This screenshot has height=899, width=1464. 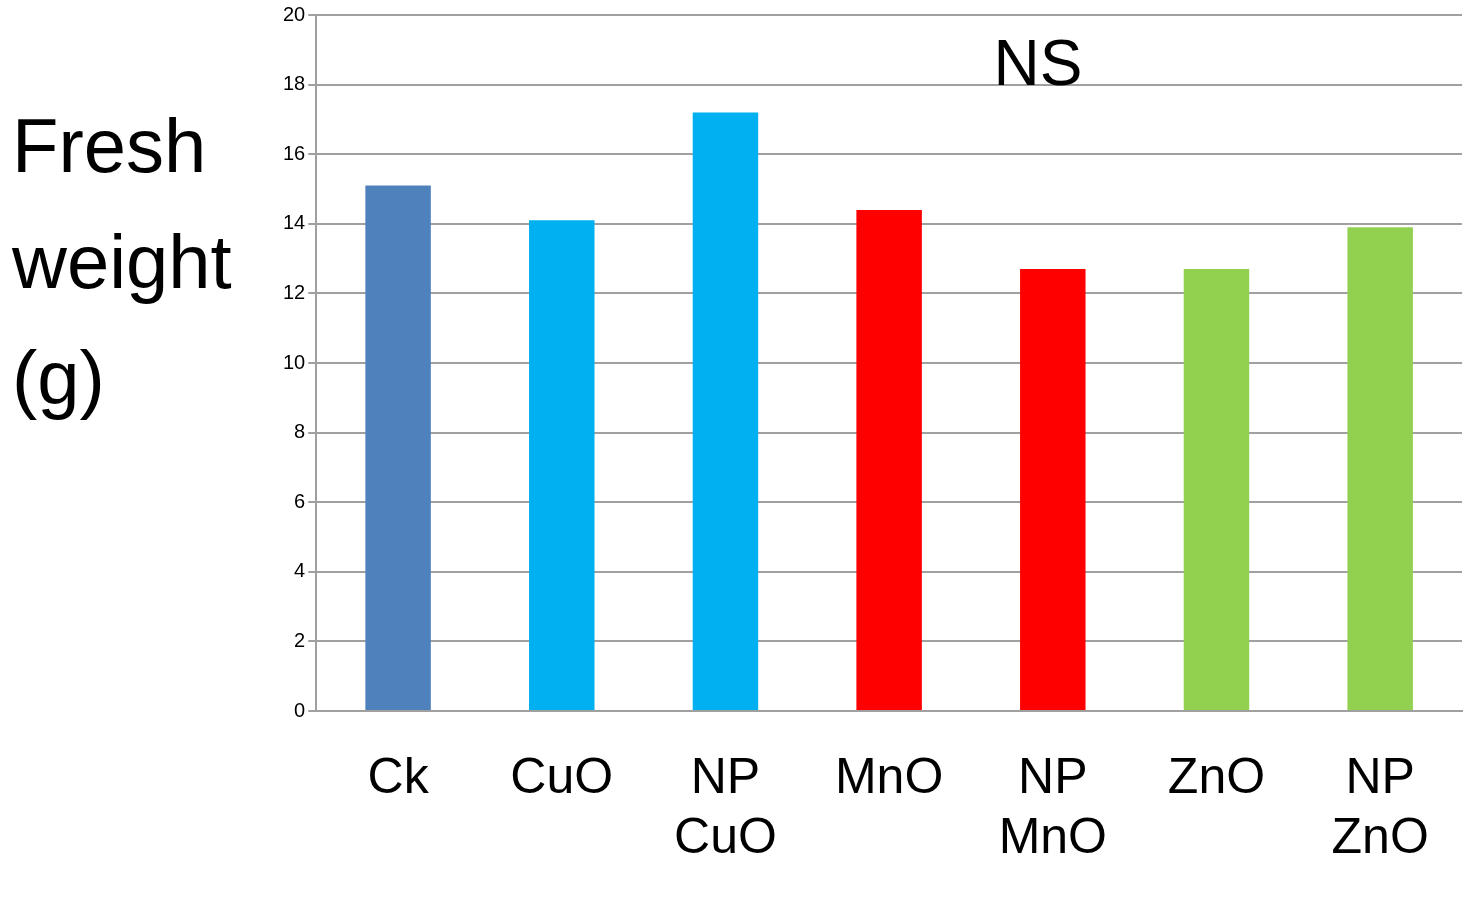 What do you see at coordinates (889, 775) in the screenshot?
I see `x-tick-label: MnO` at bounding box center [889, 775].